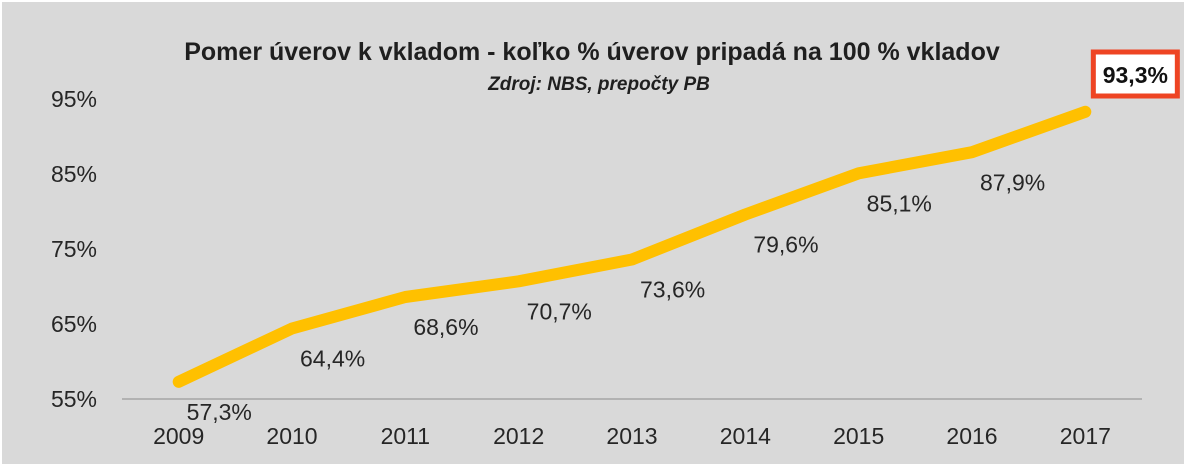  I want to click on data-label: 57,3%, so click(219, 412).